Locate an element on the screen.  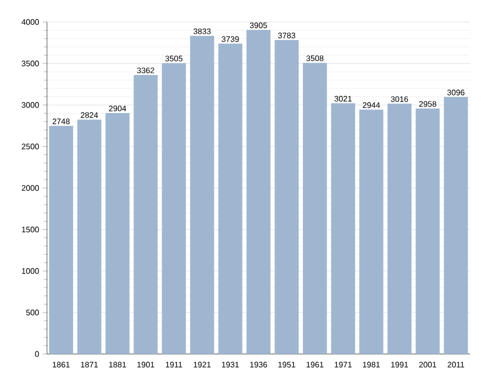
x-tick-label: 1936 is located at coordinates (259, 365).